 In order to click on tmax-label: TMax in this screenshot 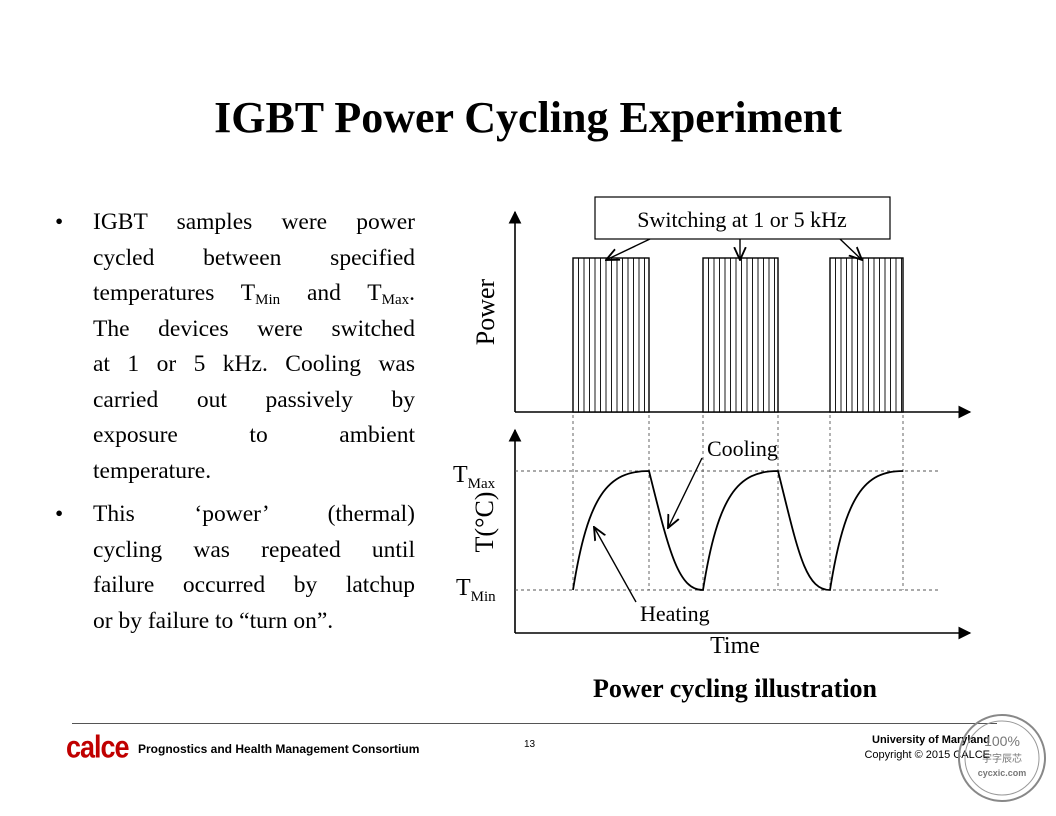, I will do `click(474, 477)`.